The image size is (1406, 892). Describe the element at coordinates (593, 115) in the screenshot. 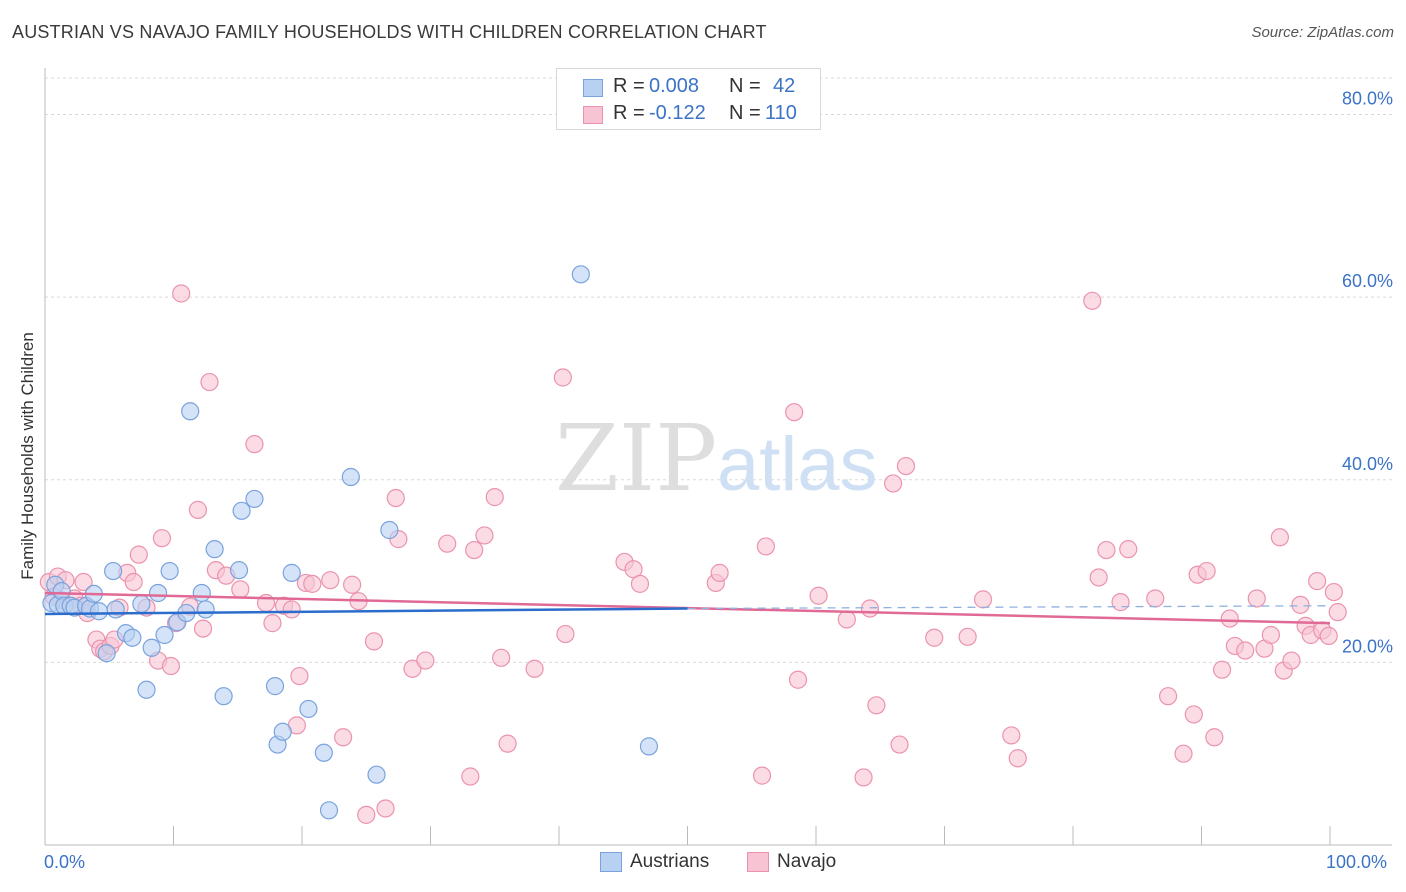

I see `navajo-swatch` at that location.